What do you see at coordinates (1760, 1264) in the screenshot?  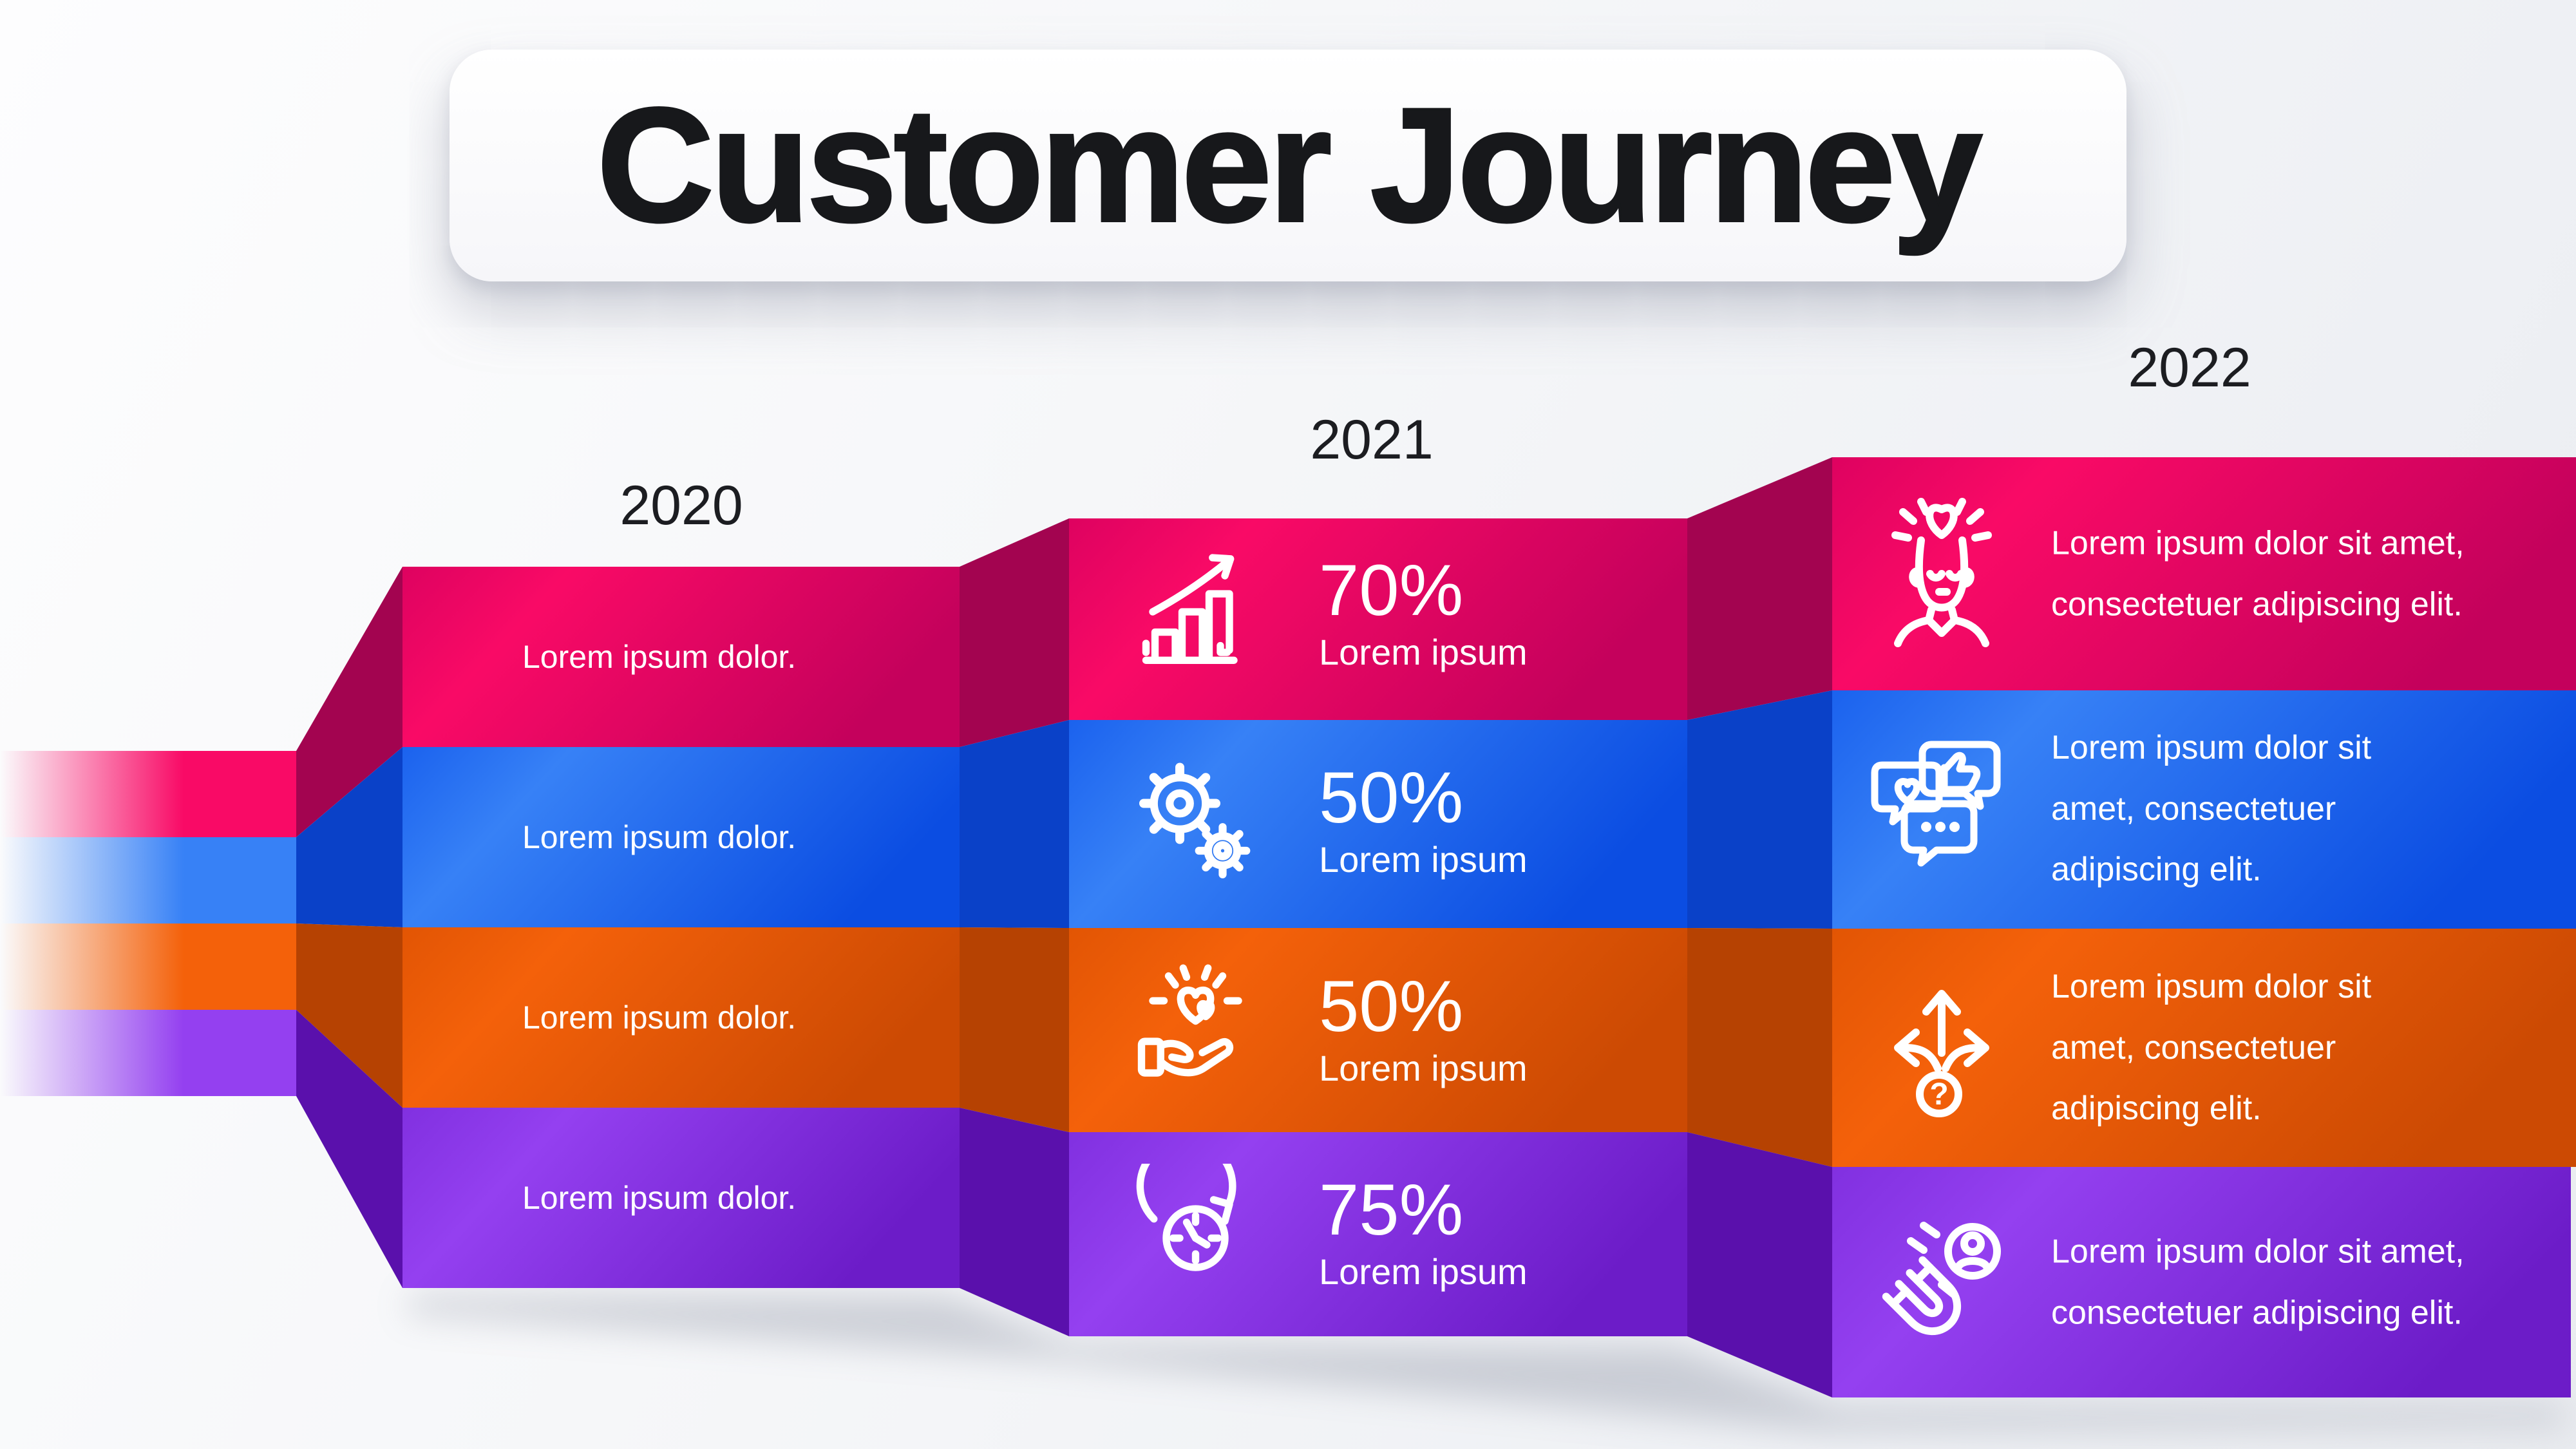 I see `row4-fold-c` at bounding box center [1760, 1264].